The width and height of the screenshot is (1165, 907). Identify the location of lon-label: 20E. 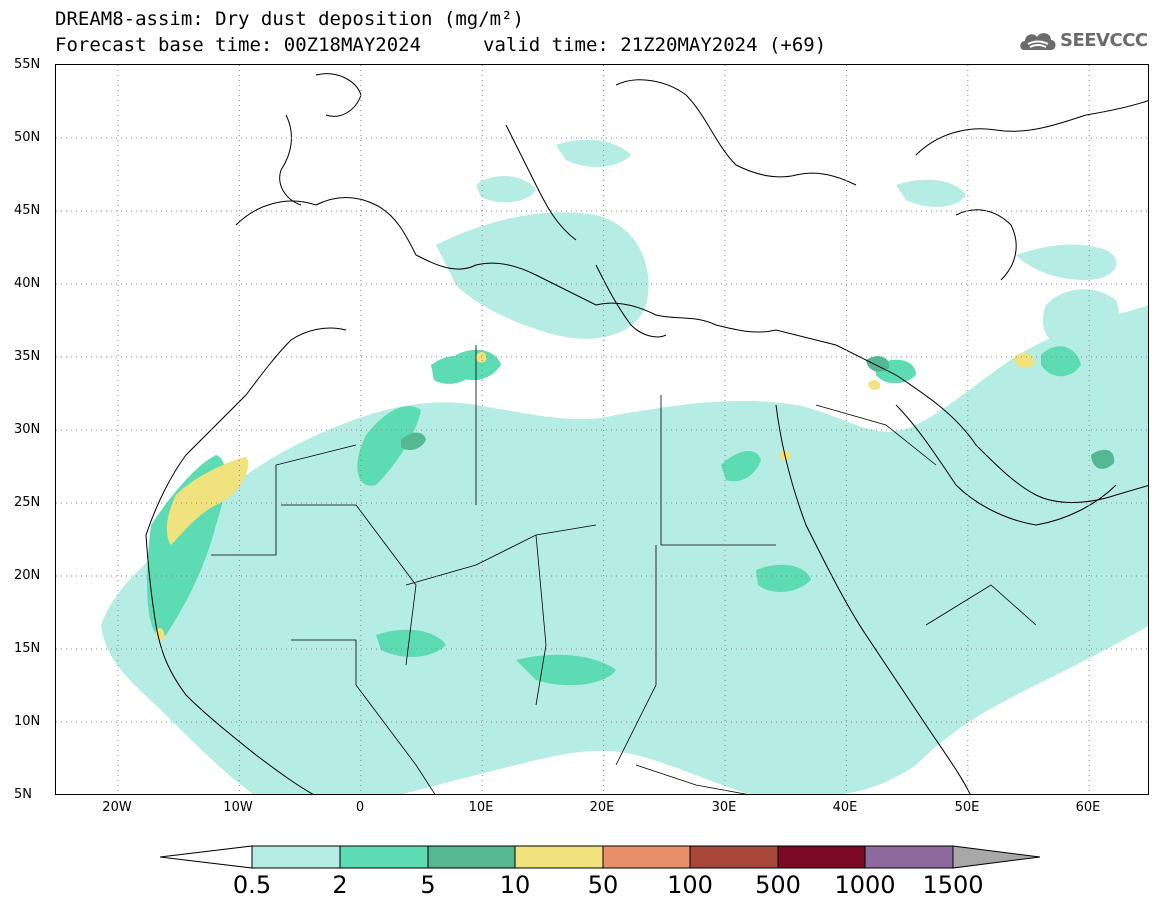
(602, 807).